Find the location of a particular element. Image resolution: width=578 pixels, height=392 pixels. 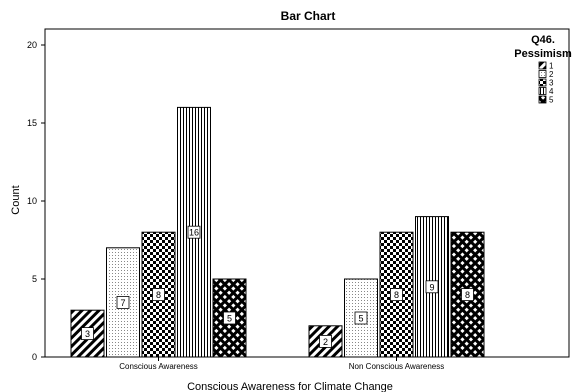

x-tick-label: Conscious Awareness is located at coordinates (158, 366).